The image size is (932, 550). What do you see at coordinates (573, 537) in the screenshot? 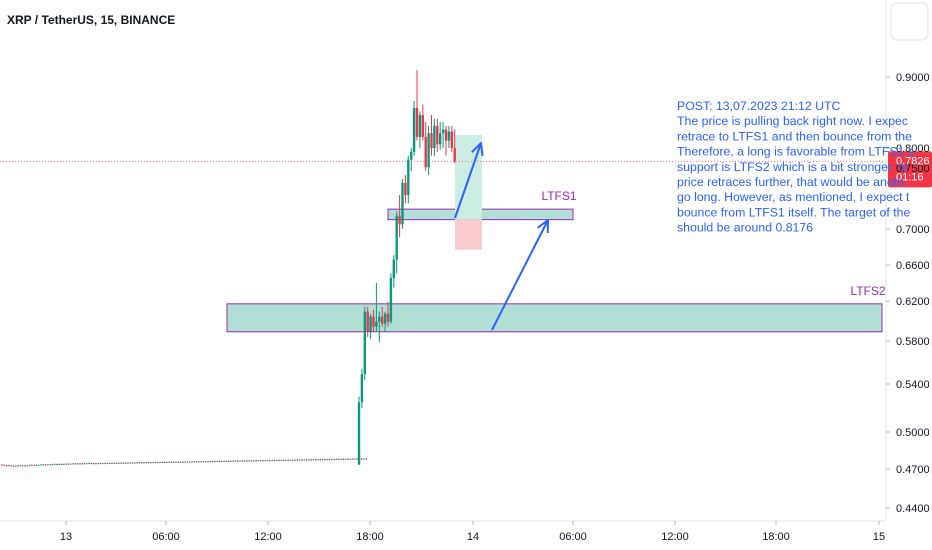
I see `x-tick-label: 06:00` at bounding box center [573, 537].